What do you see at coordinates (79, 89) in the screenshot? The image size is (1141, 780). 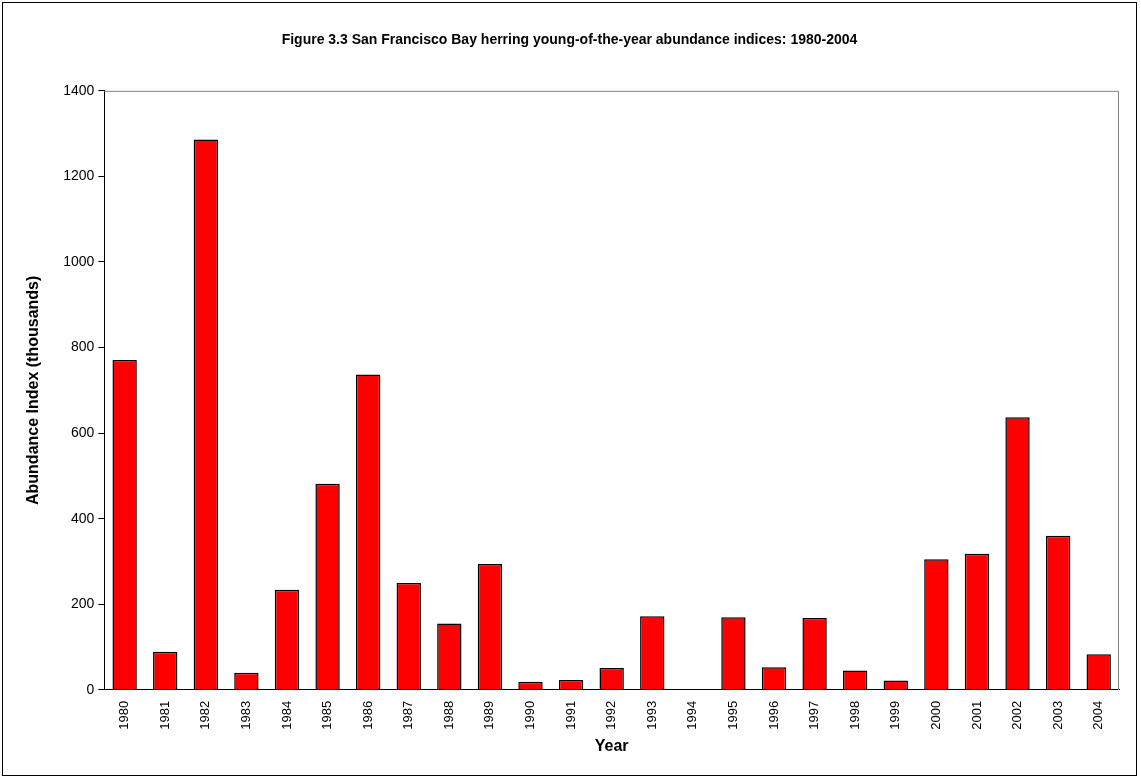 I see `y-tick-label: 1400` at bounding box center [79, 89].